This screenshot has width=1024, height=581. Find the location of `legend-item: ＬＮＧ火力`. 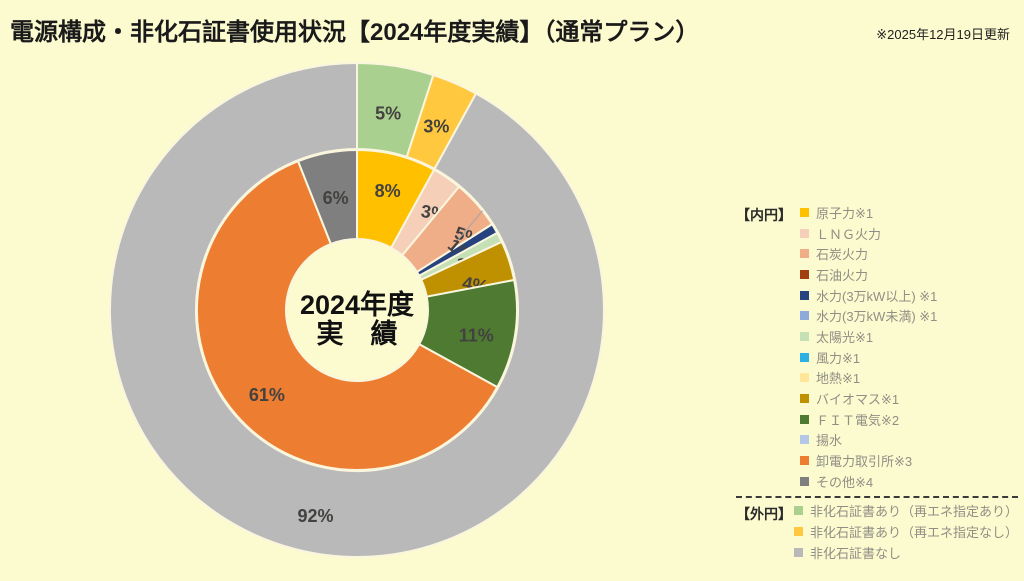

legend-item: ＬＮＧ火力 is located at coordinates (910, 233).